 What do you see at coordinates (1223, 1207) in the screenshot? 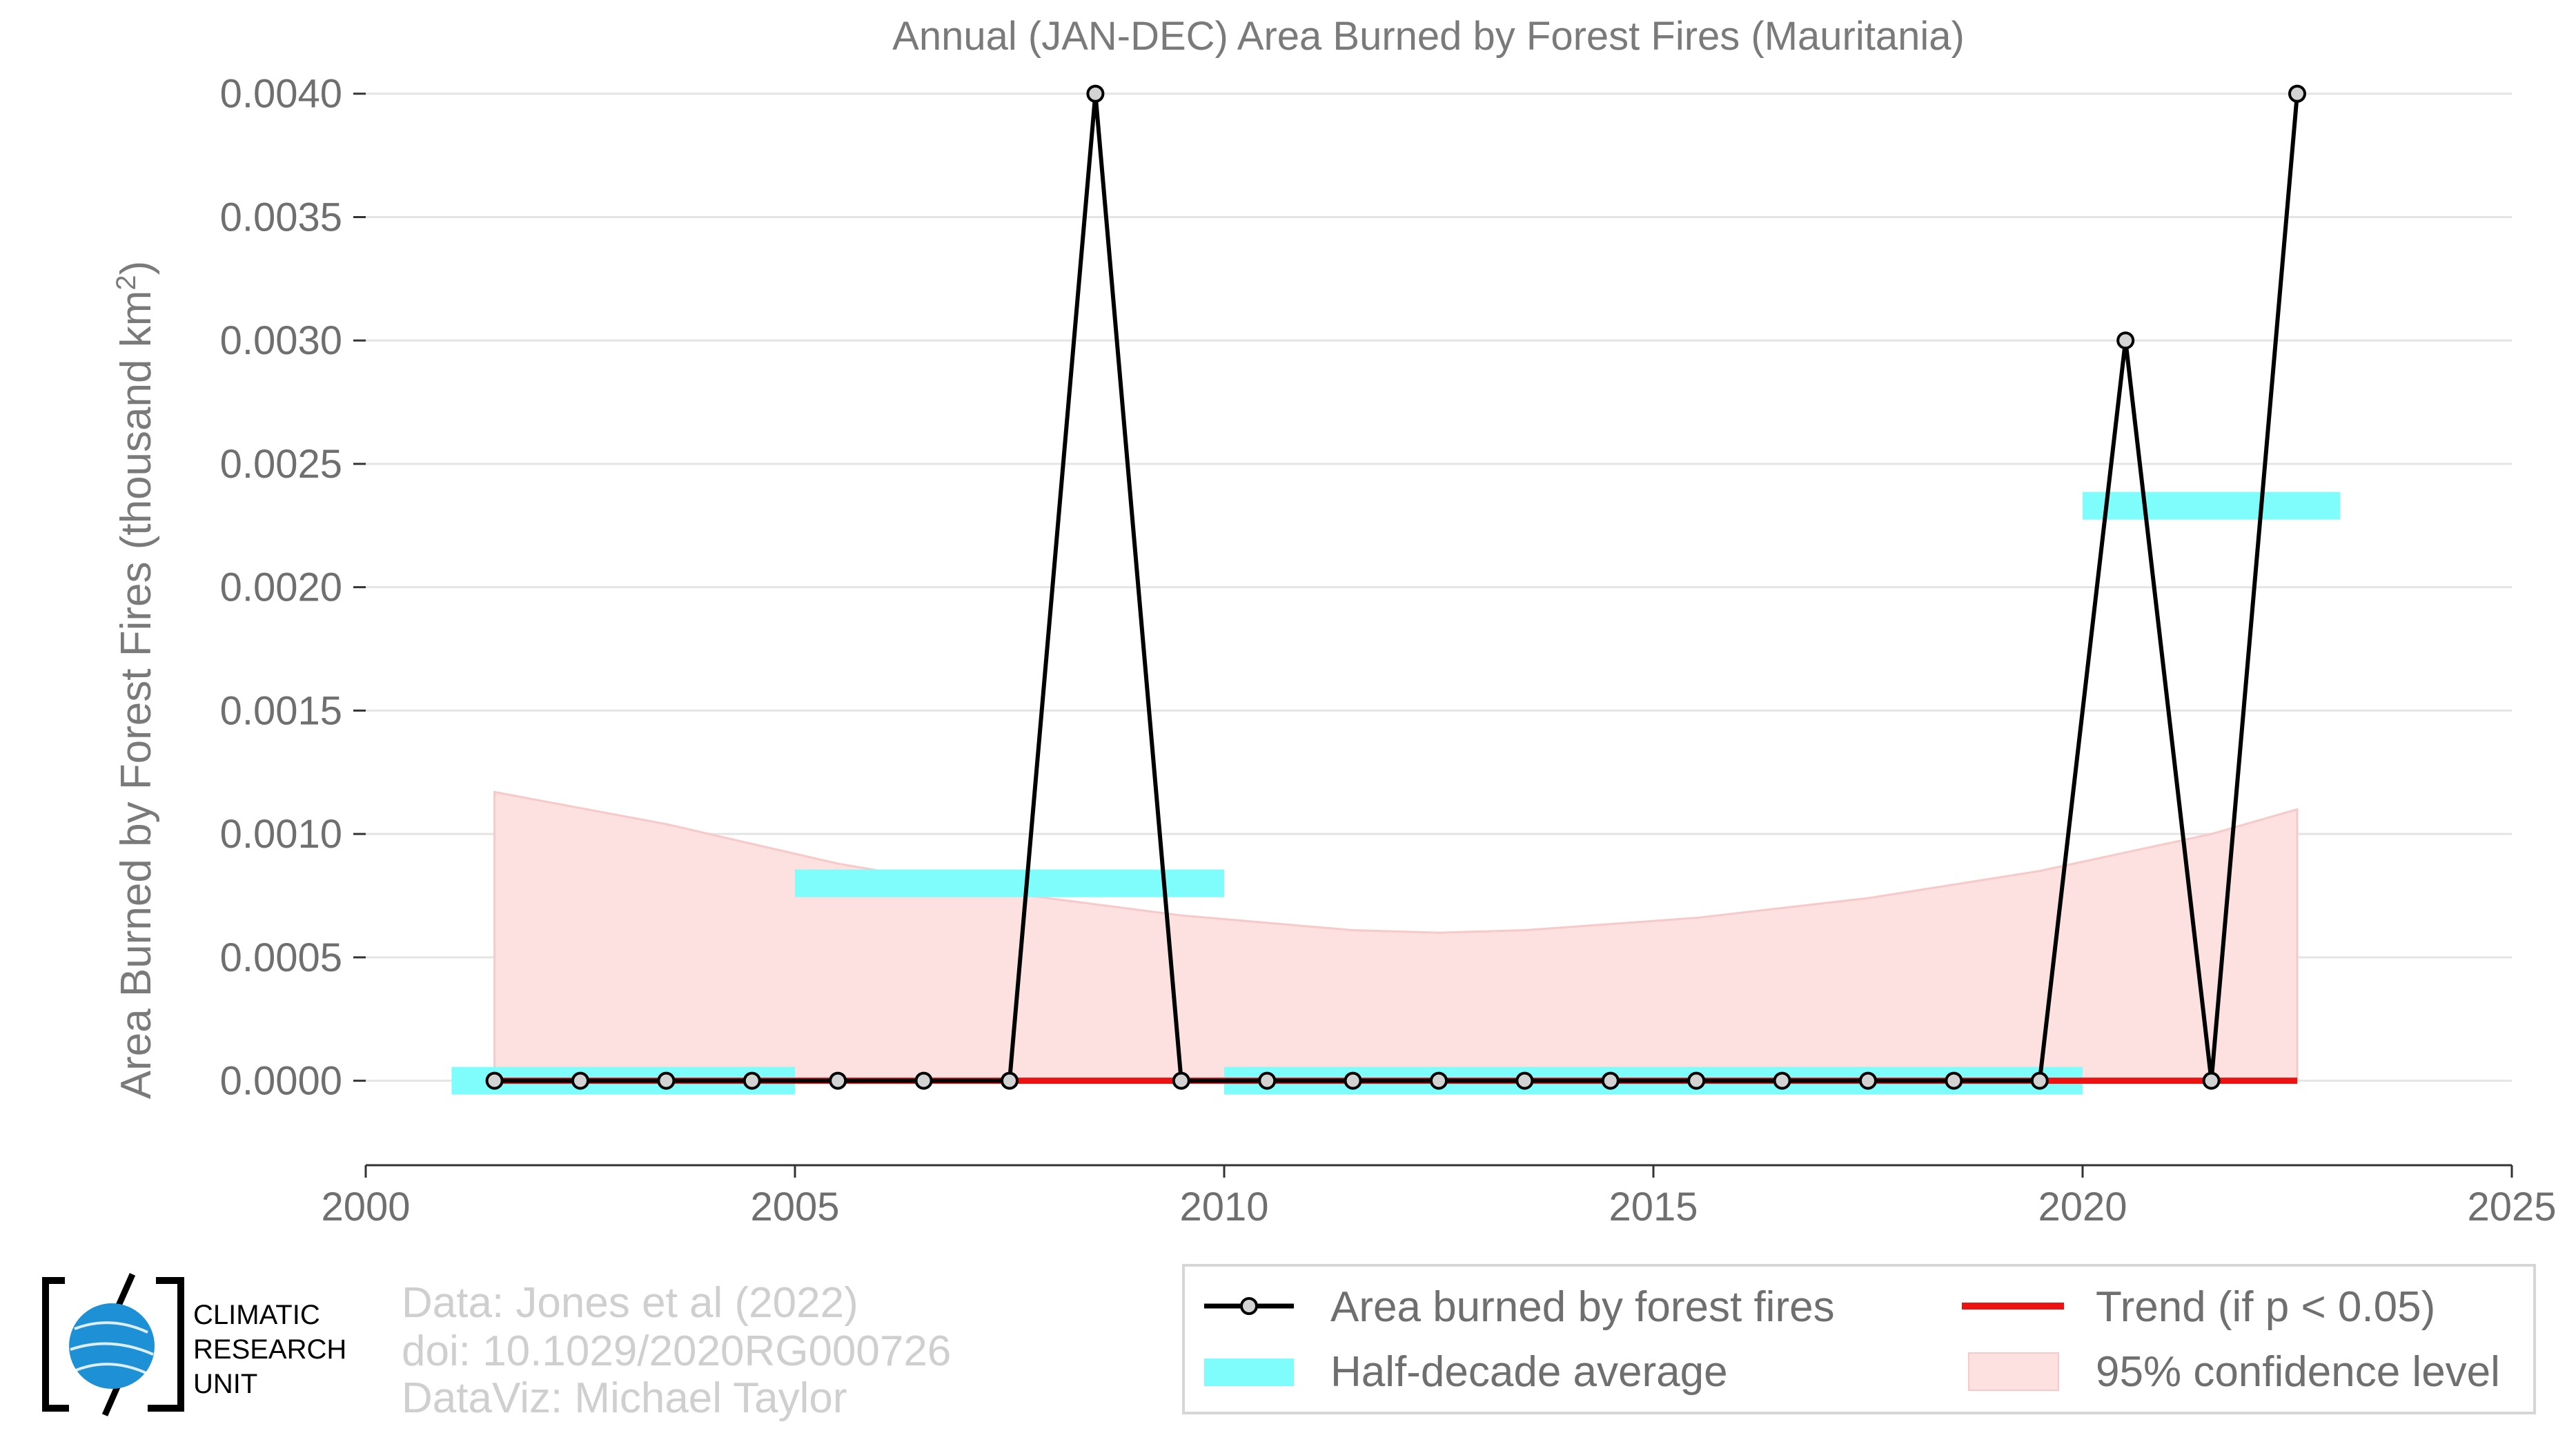
I see `x-tick-label: 2010` at bounding box center [1223, 1207].